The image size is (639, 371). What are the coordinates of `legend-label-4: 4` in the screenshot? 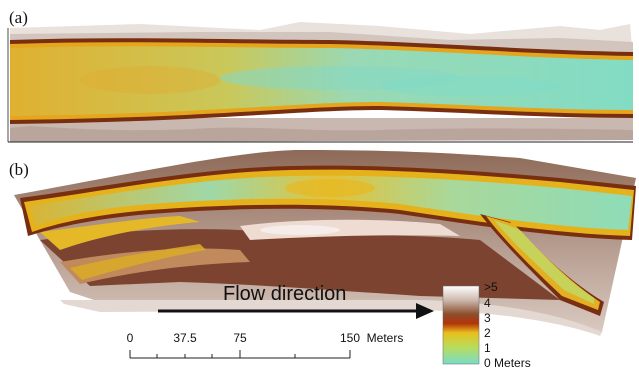 It's located at (487, 303).